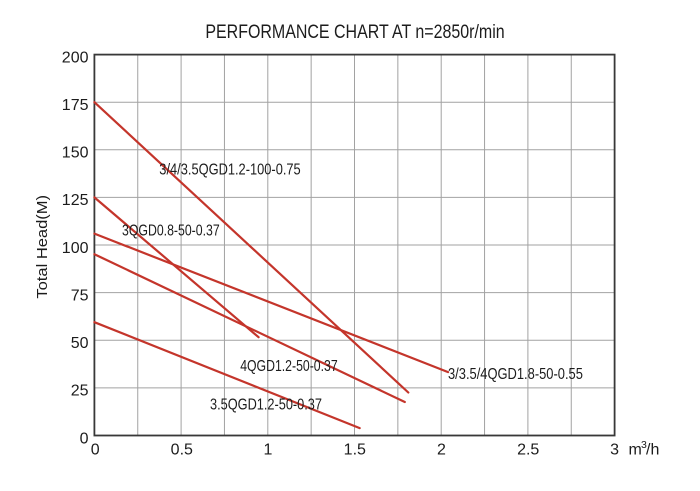 The image size is (700, 491). I want to click on svg-text: 25, so click(80, 391).